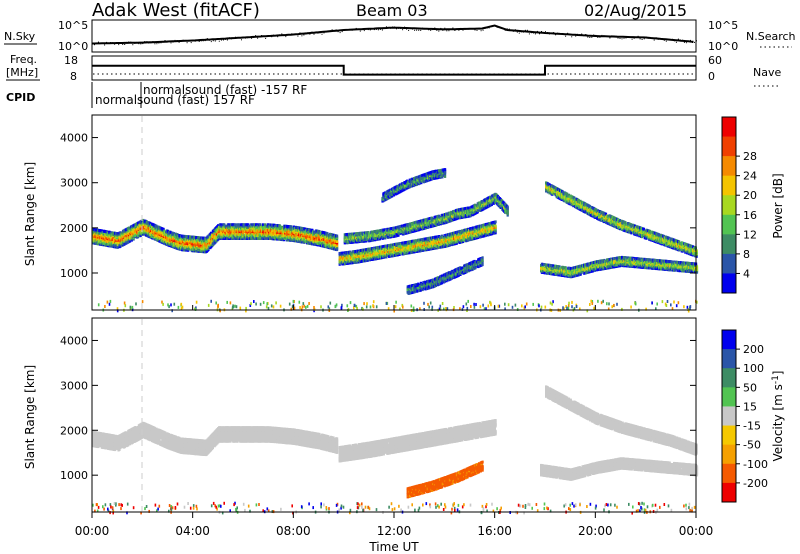 This screenshot has width=800, height=554. I want to click on nsky-line, so click(393, 34).